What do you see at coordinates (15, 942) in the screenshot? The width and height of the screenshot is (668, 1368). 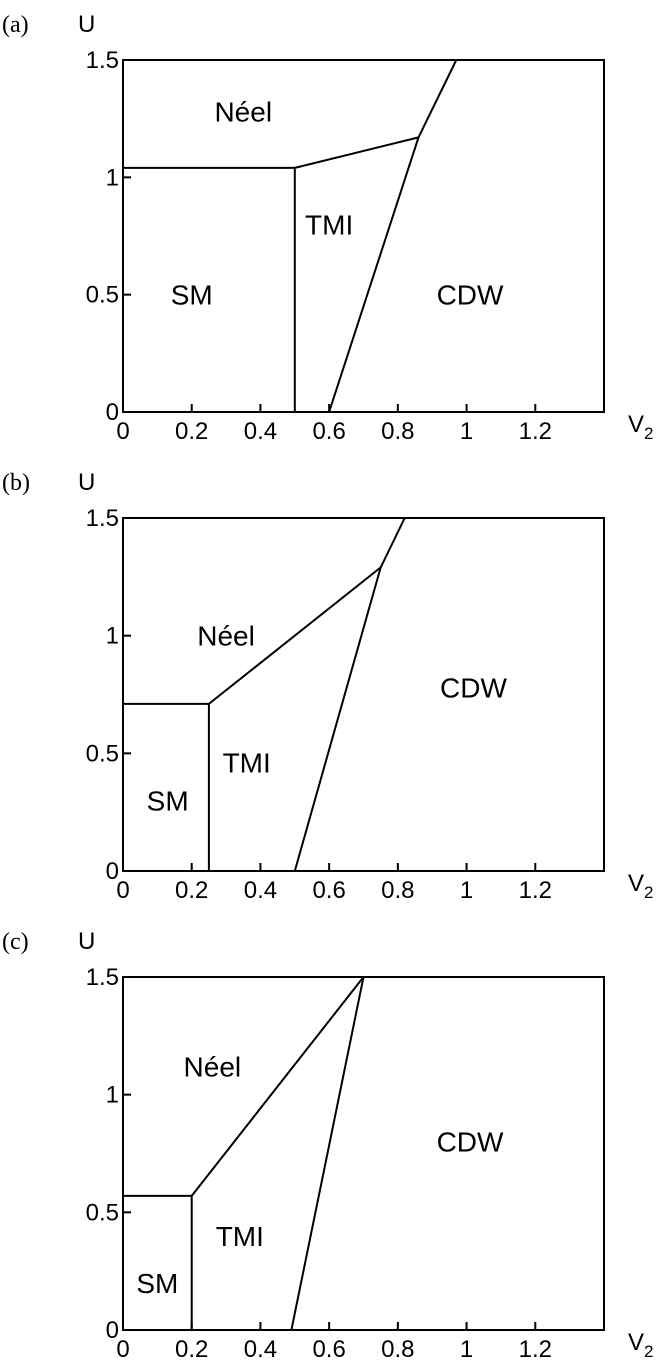 I see `panel-label: (c)` at bounding box center [15, 942].